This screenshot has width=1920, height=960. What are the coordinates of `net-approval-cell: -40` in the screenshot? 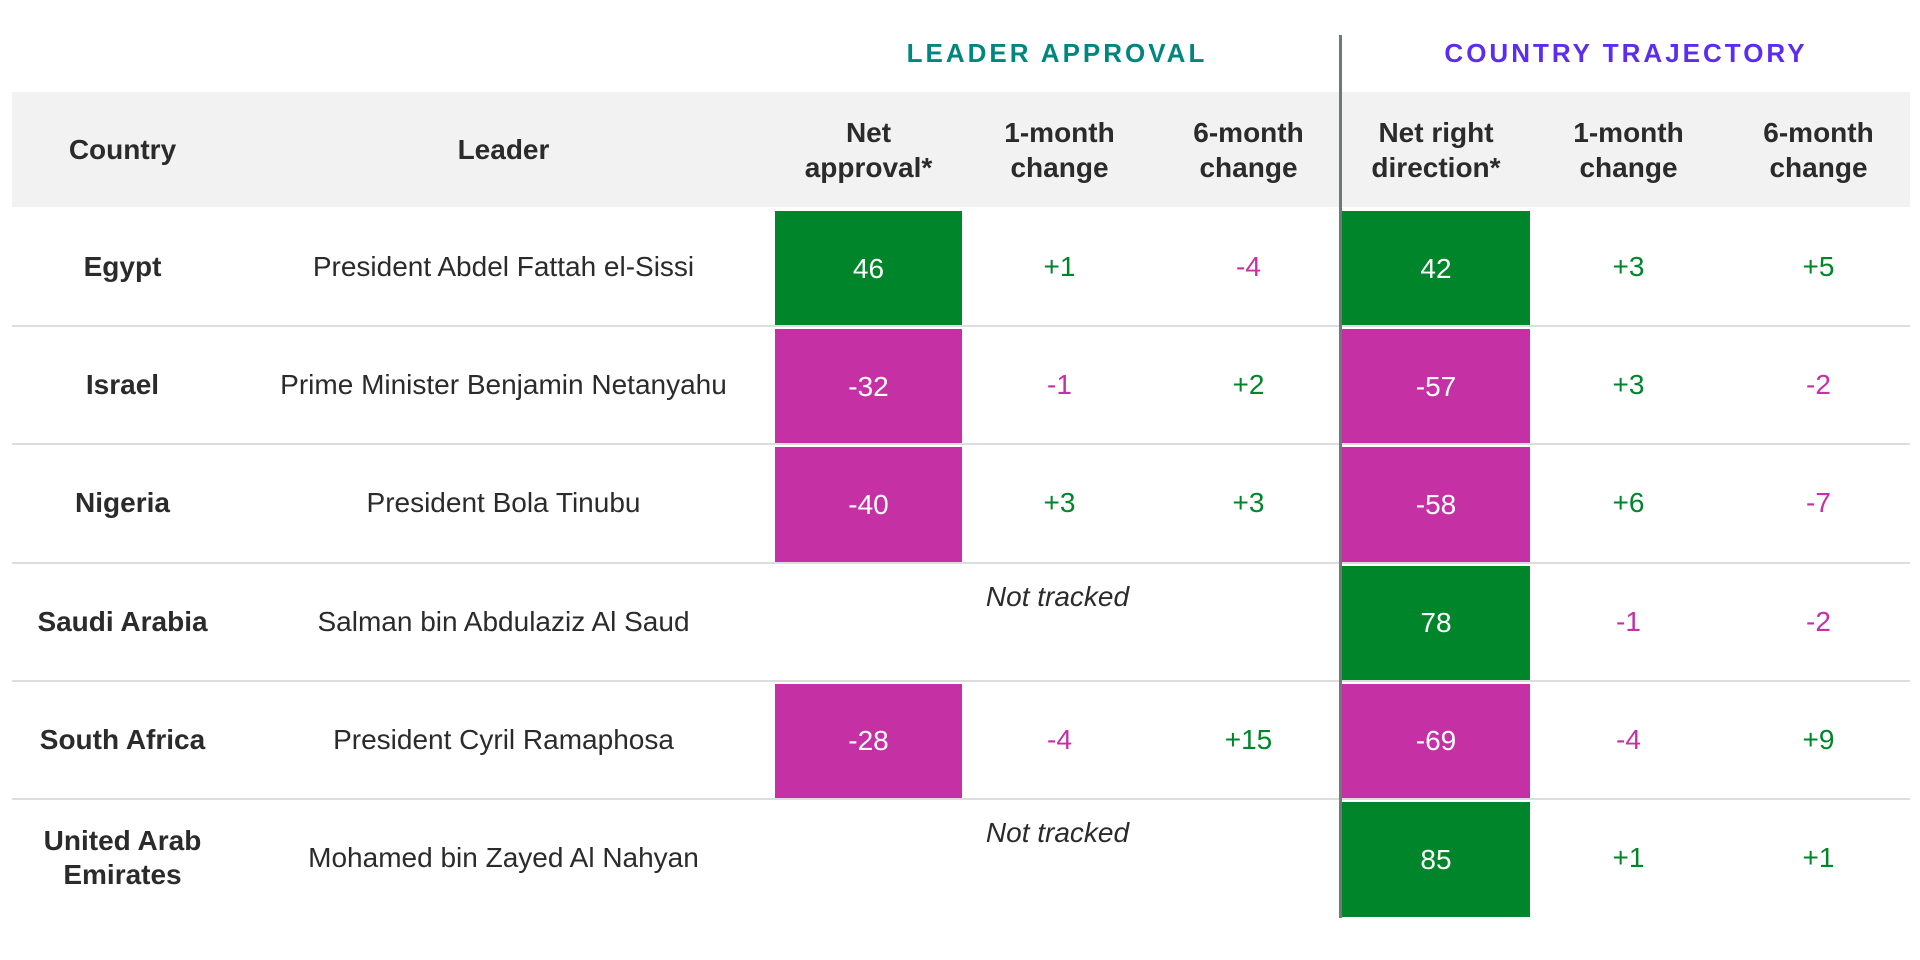 It's located at (868, 505).